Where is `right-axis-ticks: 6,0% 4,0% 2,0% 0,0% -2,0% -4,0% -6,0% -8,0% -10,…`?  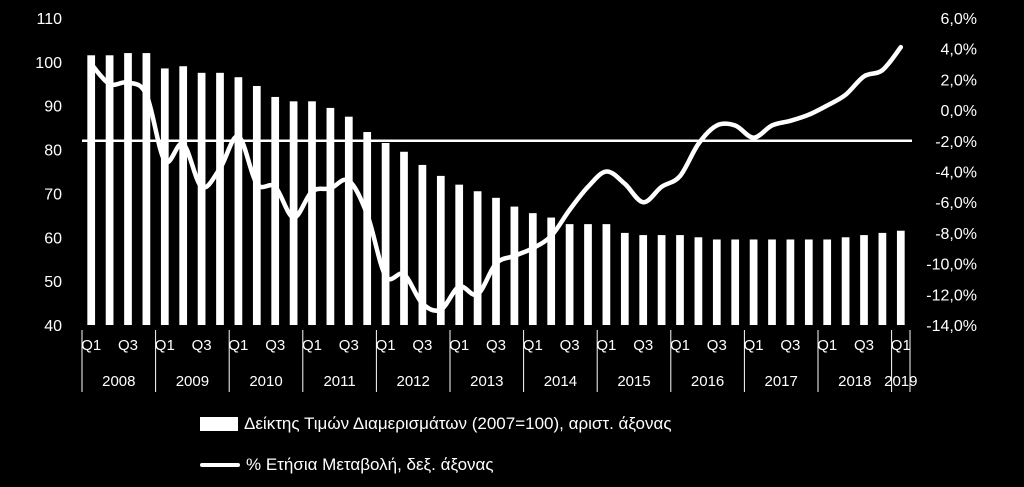
right-axis-ticks: 6,0% 4,0% 2,0% 0,0% -2,0% -4,0% -6,0% -8,0% -10,… is located at coordinates (951, 173).